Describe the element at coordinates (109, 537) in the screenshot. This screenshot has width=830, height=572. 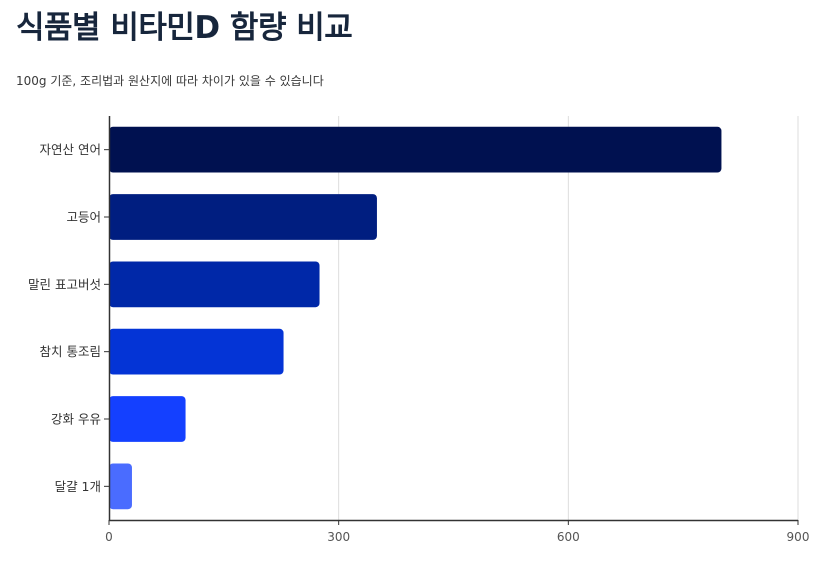
I see `x-tick-label: 0` at that location.